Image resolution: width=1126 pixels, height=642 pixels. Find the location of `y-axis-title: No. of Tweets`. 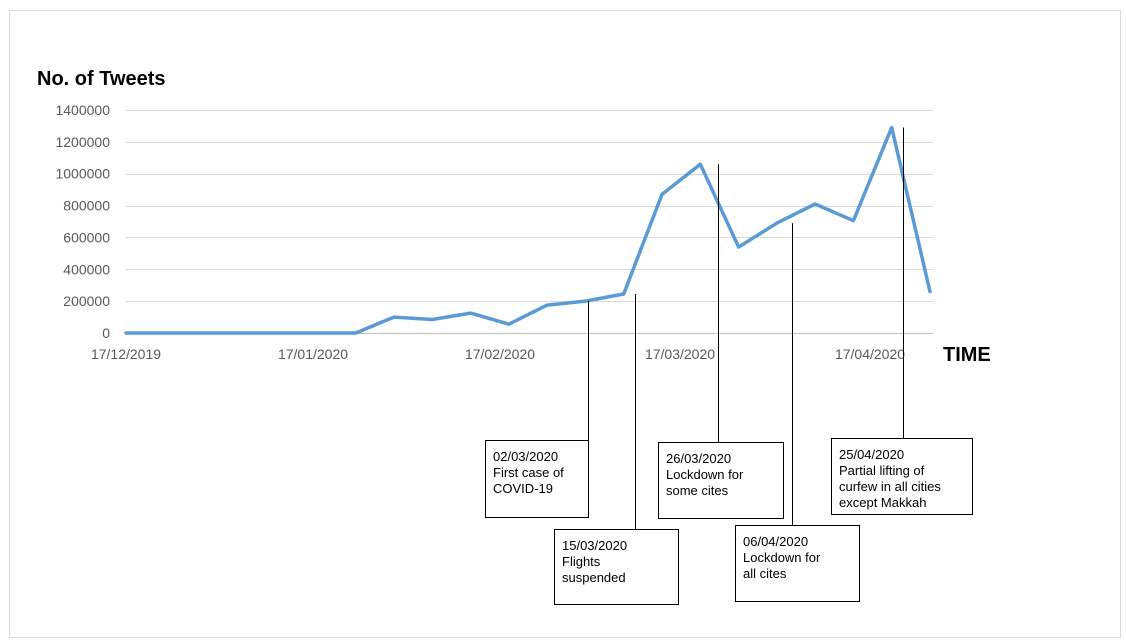

y-axis-title: No. of Tweets is located at coordinates (101, 79).